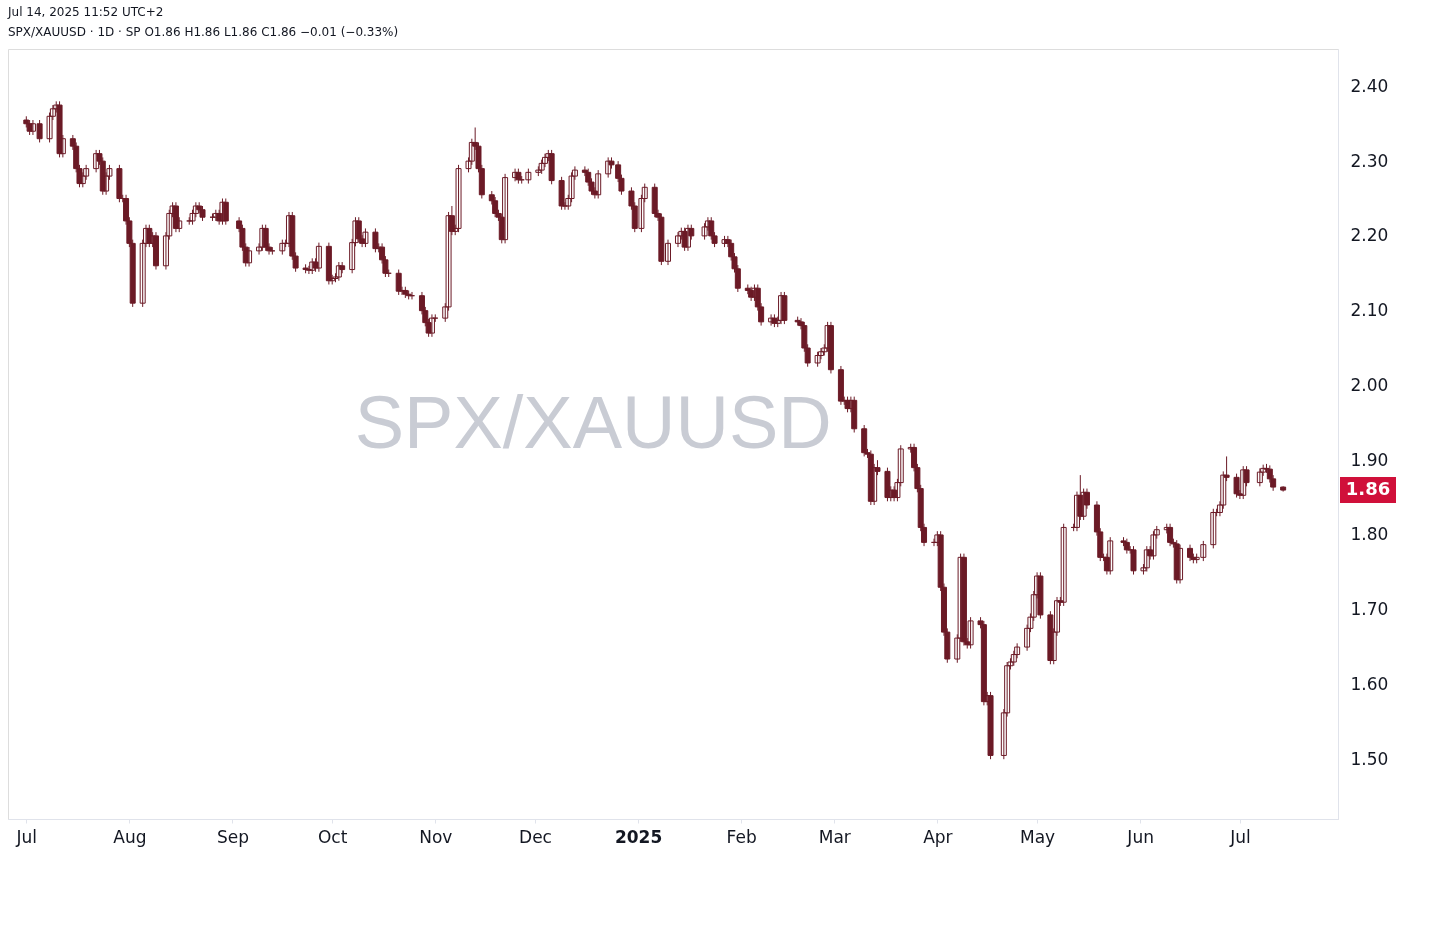 The image size is (1456, 941). What do you see at coordinates (1369, 758) in the screenshot?
I see `y-tick-label: 1.50` at bounding box center [1369, 758].